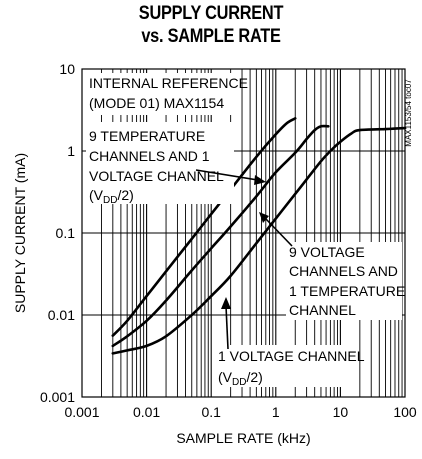  I want to click on x-tick-label: 100, so click(405, 412).